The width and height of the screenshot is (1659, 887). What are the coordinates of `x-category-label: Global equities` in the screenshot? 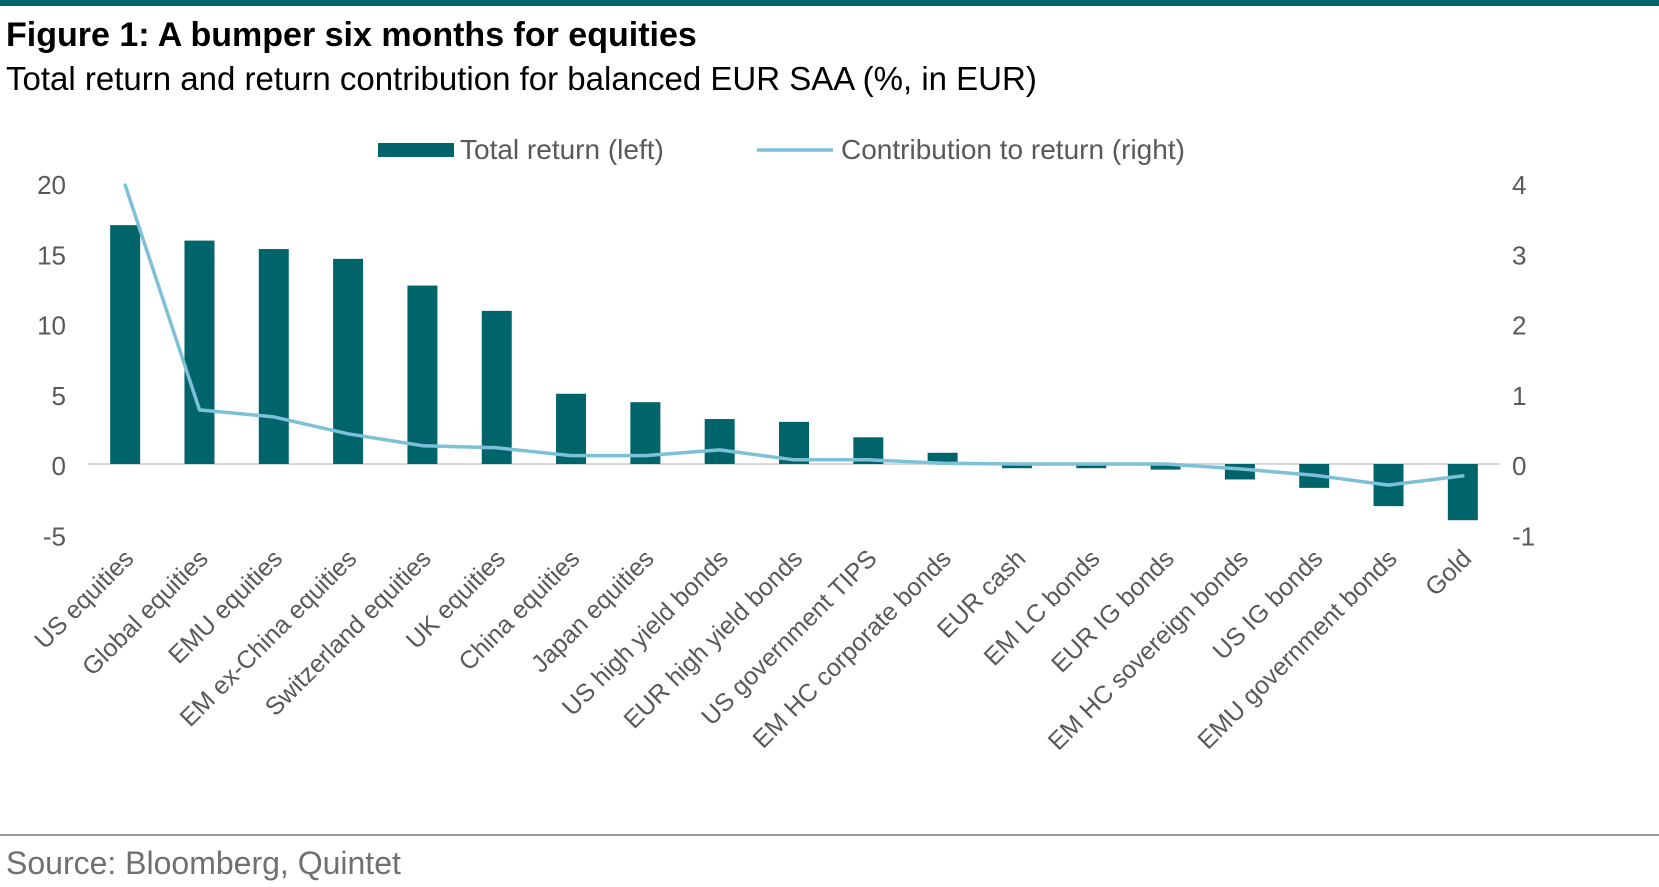 It's located at (145, 612).